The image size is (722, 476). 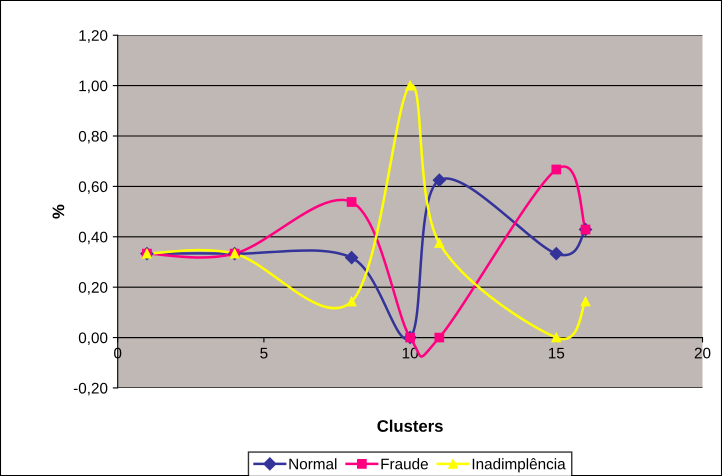 I want to click on y-tick-label: 1,20, so click(x=93, y=36).